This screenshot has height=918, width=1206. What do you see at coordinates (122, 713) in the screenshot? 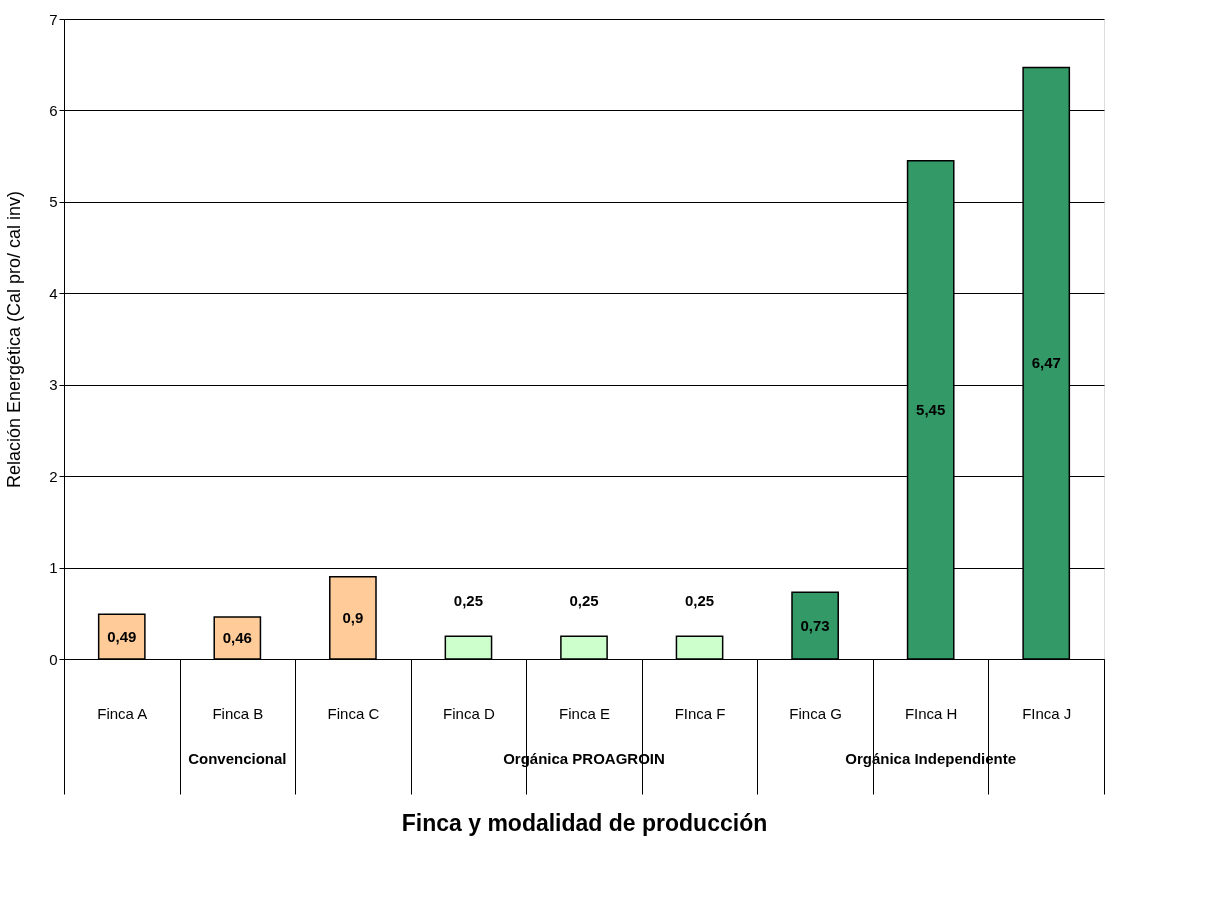
I see `x-tick-label: Finca A` at bounding box center [122, 713].